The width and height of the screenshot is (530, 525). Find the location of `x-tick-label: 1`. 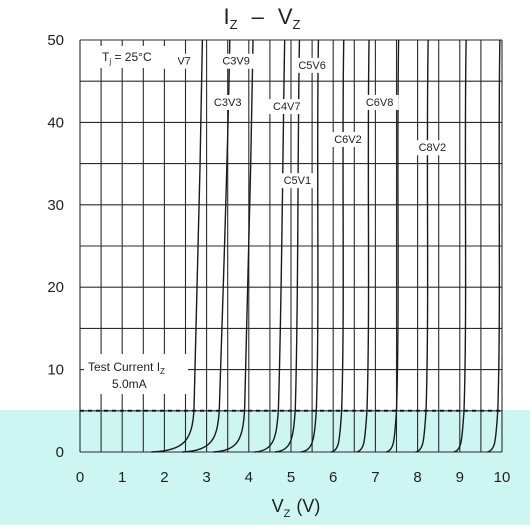

x-tick-label: 1 is located at coordinates (122, 477).